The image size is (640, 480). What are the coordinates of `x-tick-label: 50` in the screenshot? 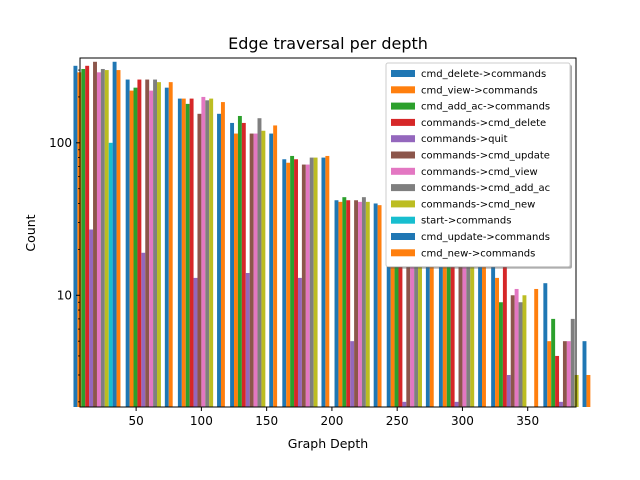 It's located at (135, 421).